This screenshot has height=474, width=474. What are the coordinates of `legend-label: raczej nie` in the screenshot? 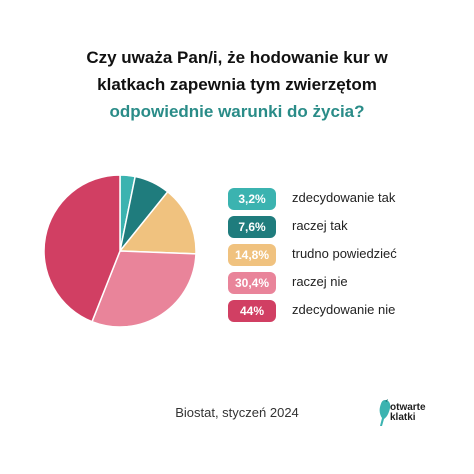 It's located at (320, 281).